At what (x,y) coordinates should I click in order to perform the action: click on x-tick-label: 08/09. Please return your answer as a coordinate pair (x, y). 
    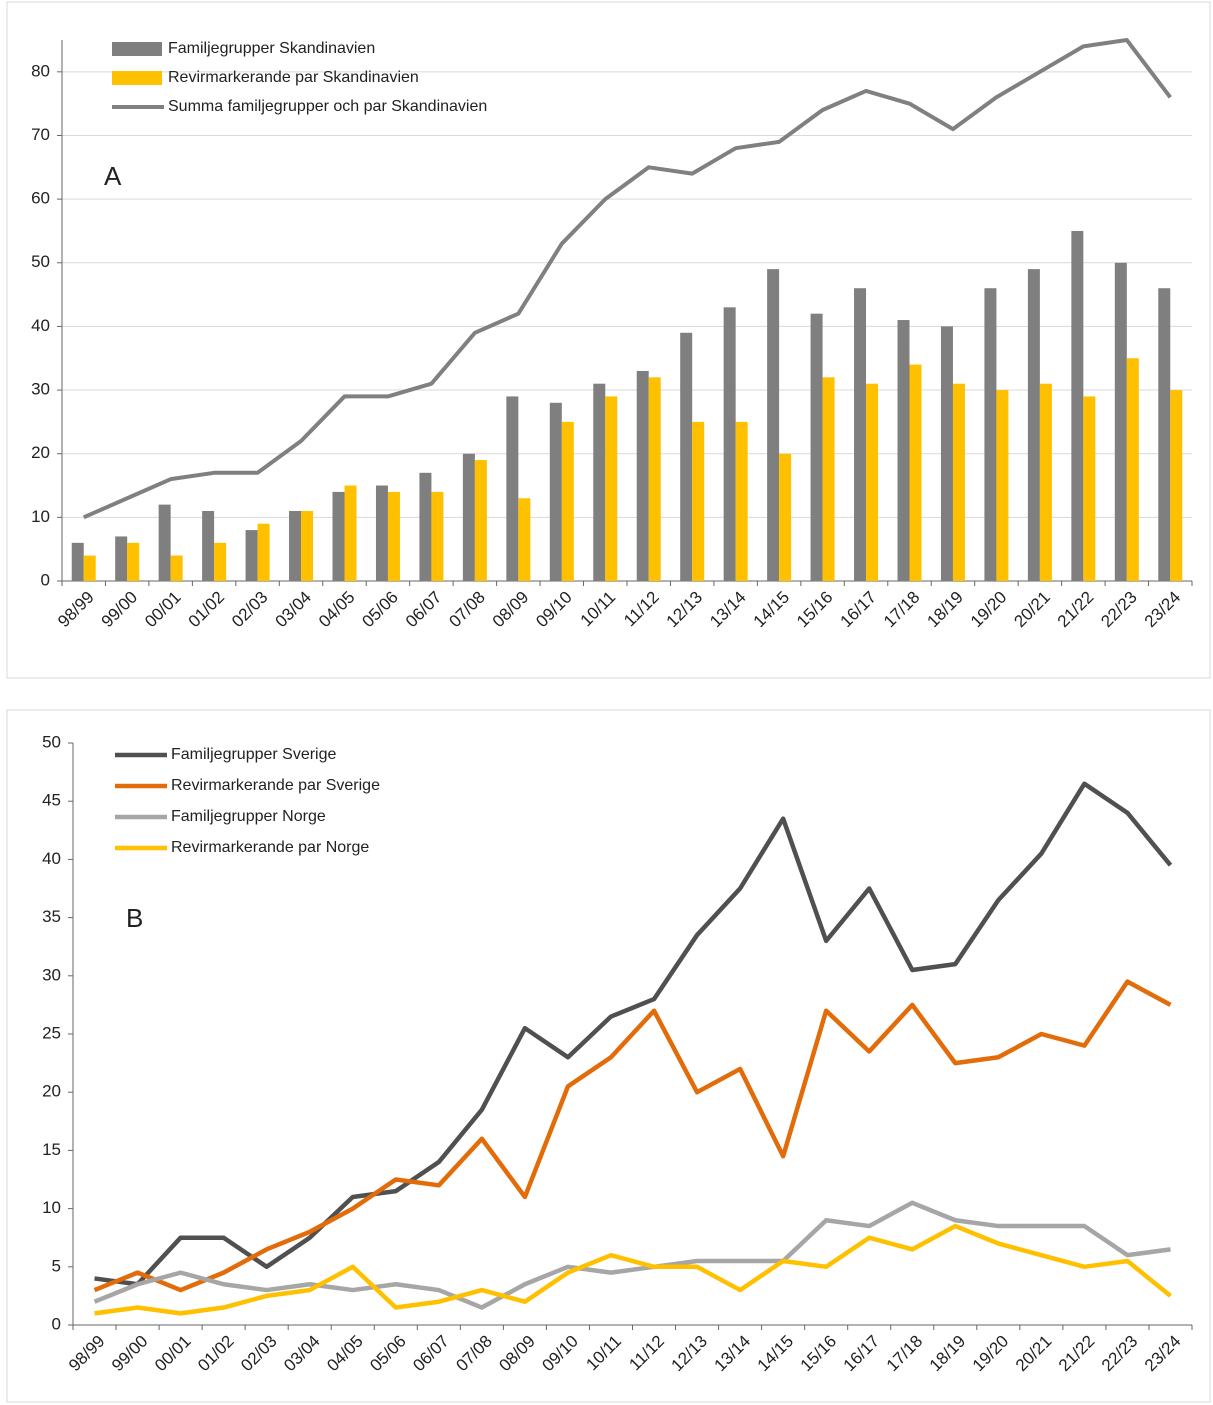
    Looking at the image, I should click on (517, 1354).